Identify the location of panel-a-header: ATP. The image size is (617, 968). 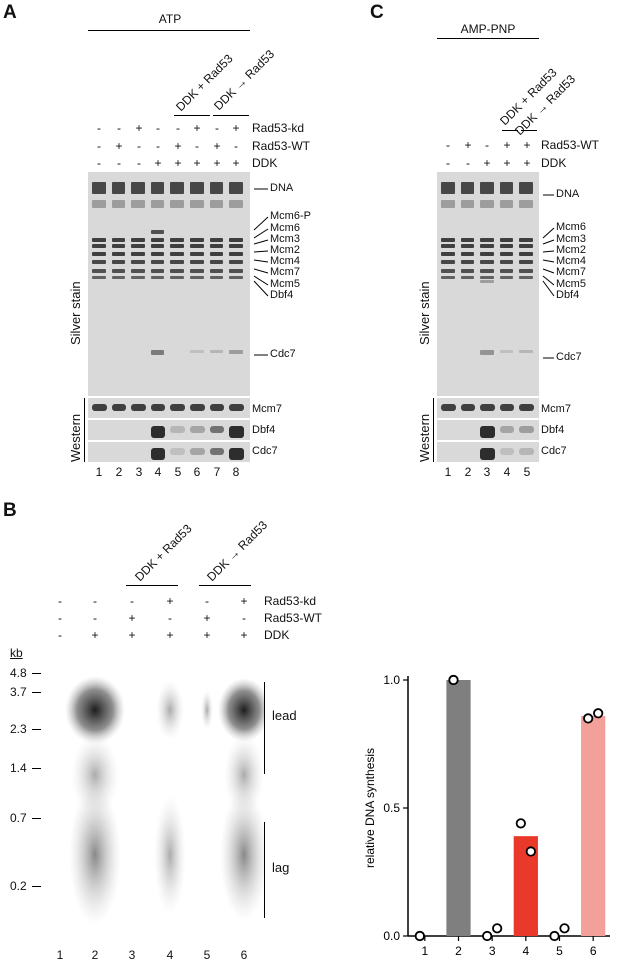
(170, 19).